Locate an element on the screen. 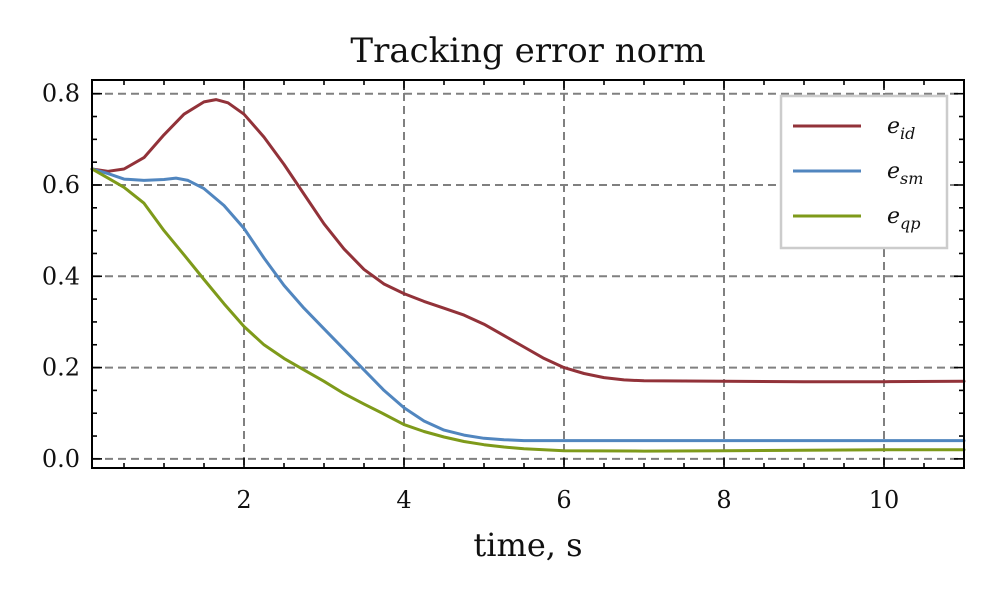 The width and height of the screenshot is (1000, 600). x-tick-label: 4 is located at coordinates (403, 500).